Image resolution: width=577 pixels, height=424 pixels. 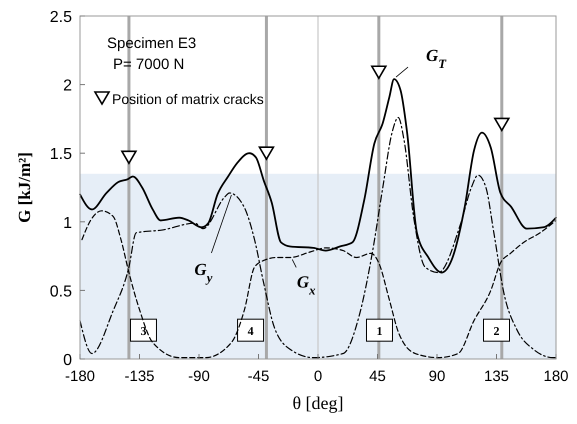 What do you see at coordinates (251, 331) in the screenshot?
I see `annotation: 4` at bounding box center [251, 331].